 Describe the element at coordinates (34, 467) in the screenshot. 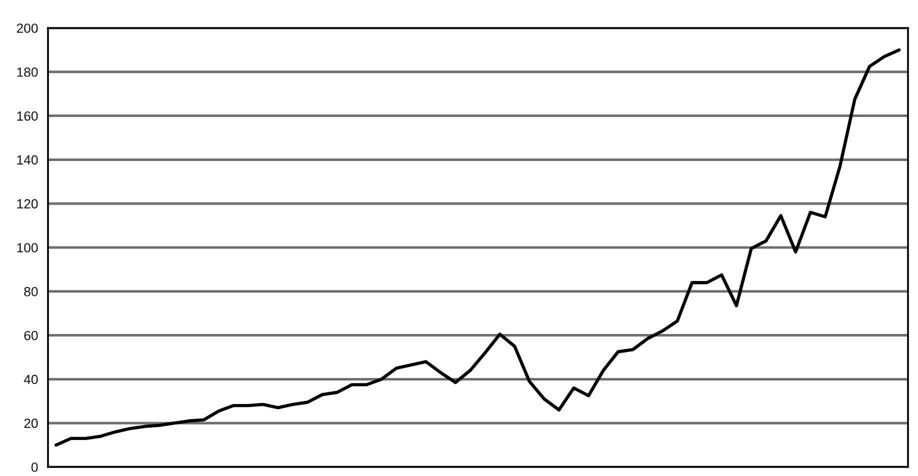

I see `y-tick-label: 0` at that location.